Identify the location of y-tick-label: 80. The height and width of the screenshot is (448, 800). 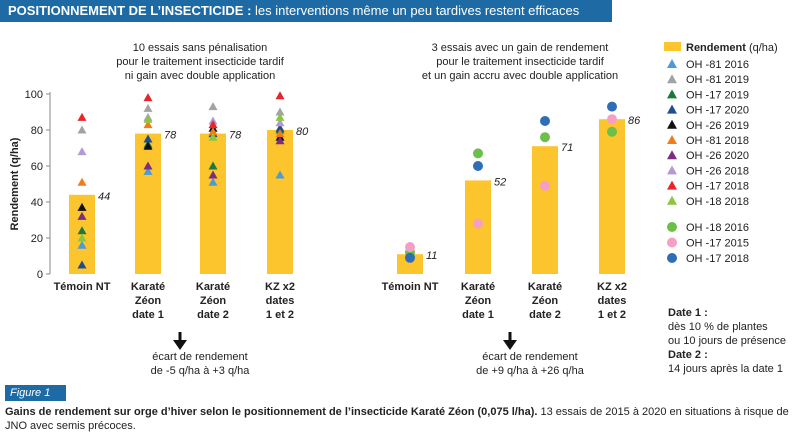
(37, 131).